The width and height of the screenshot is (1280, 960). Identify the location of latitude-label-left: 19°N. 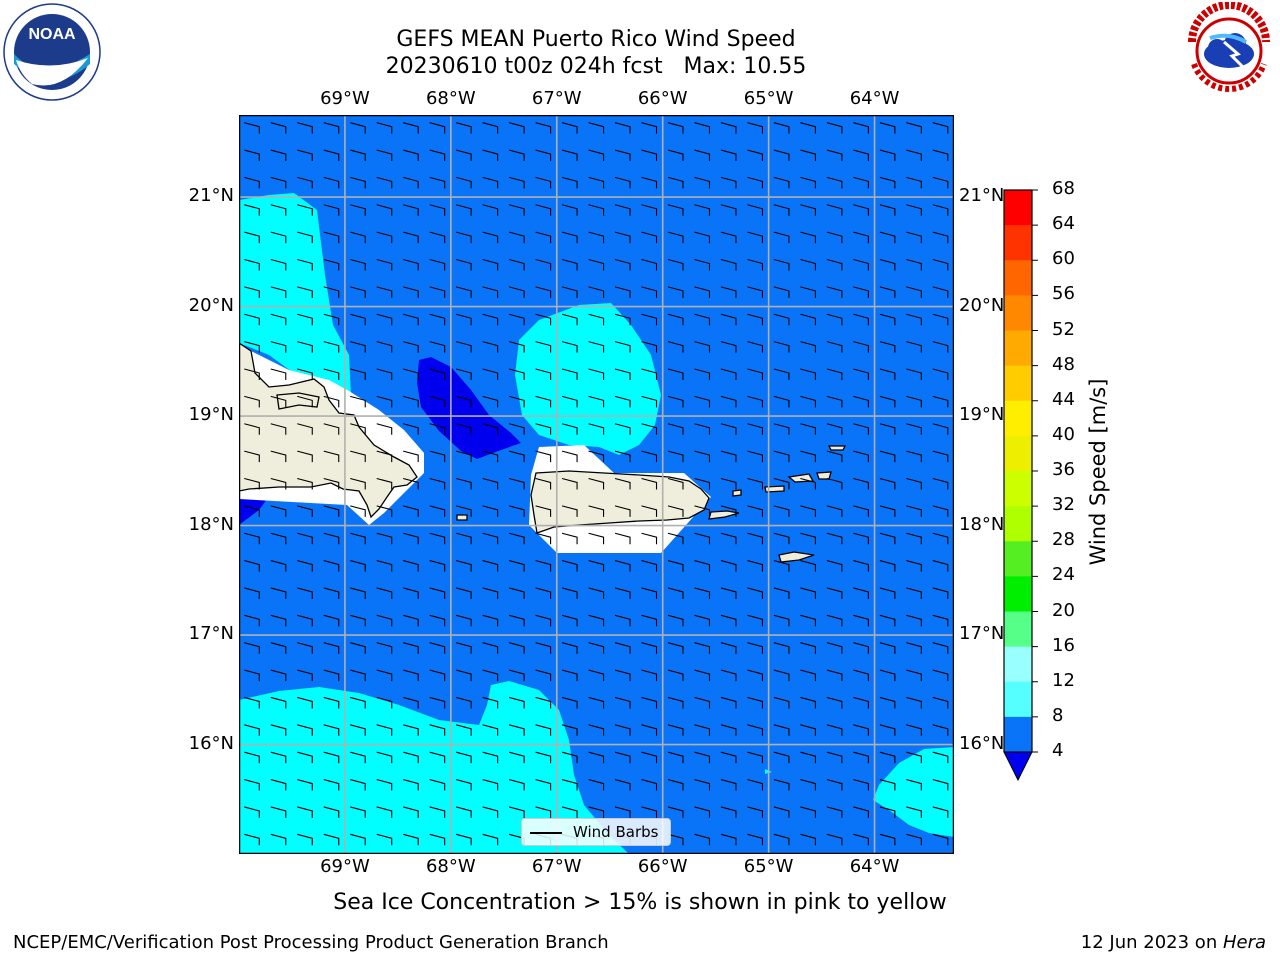
(211, 415).